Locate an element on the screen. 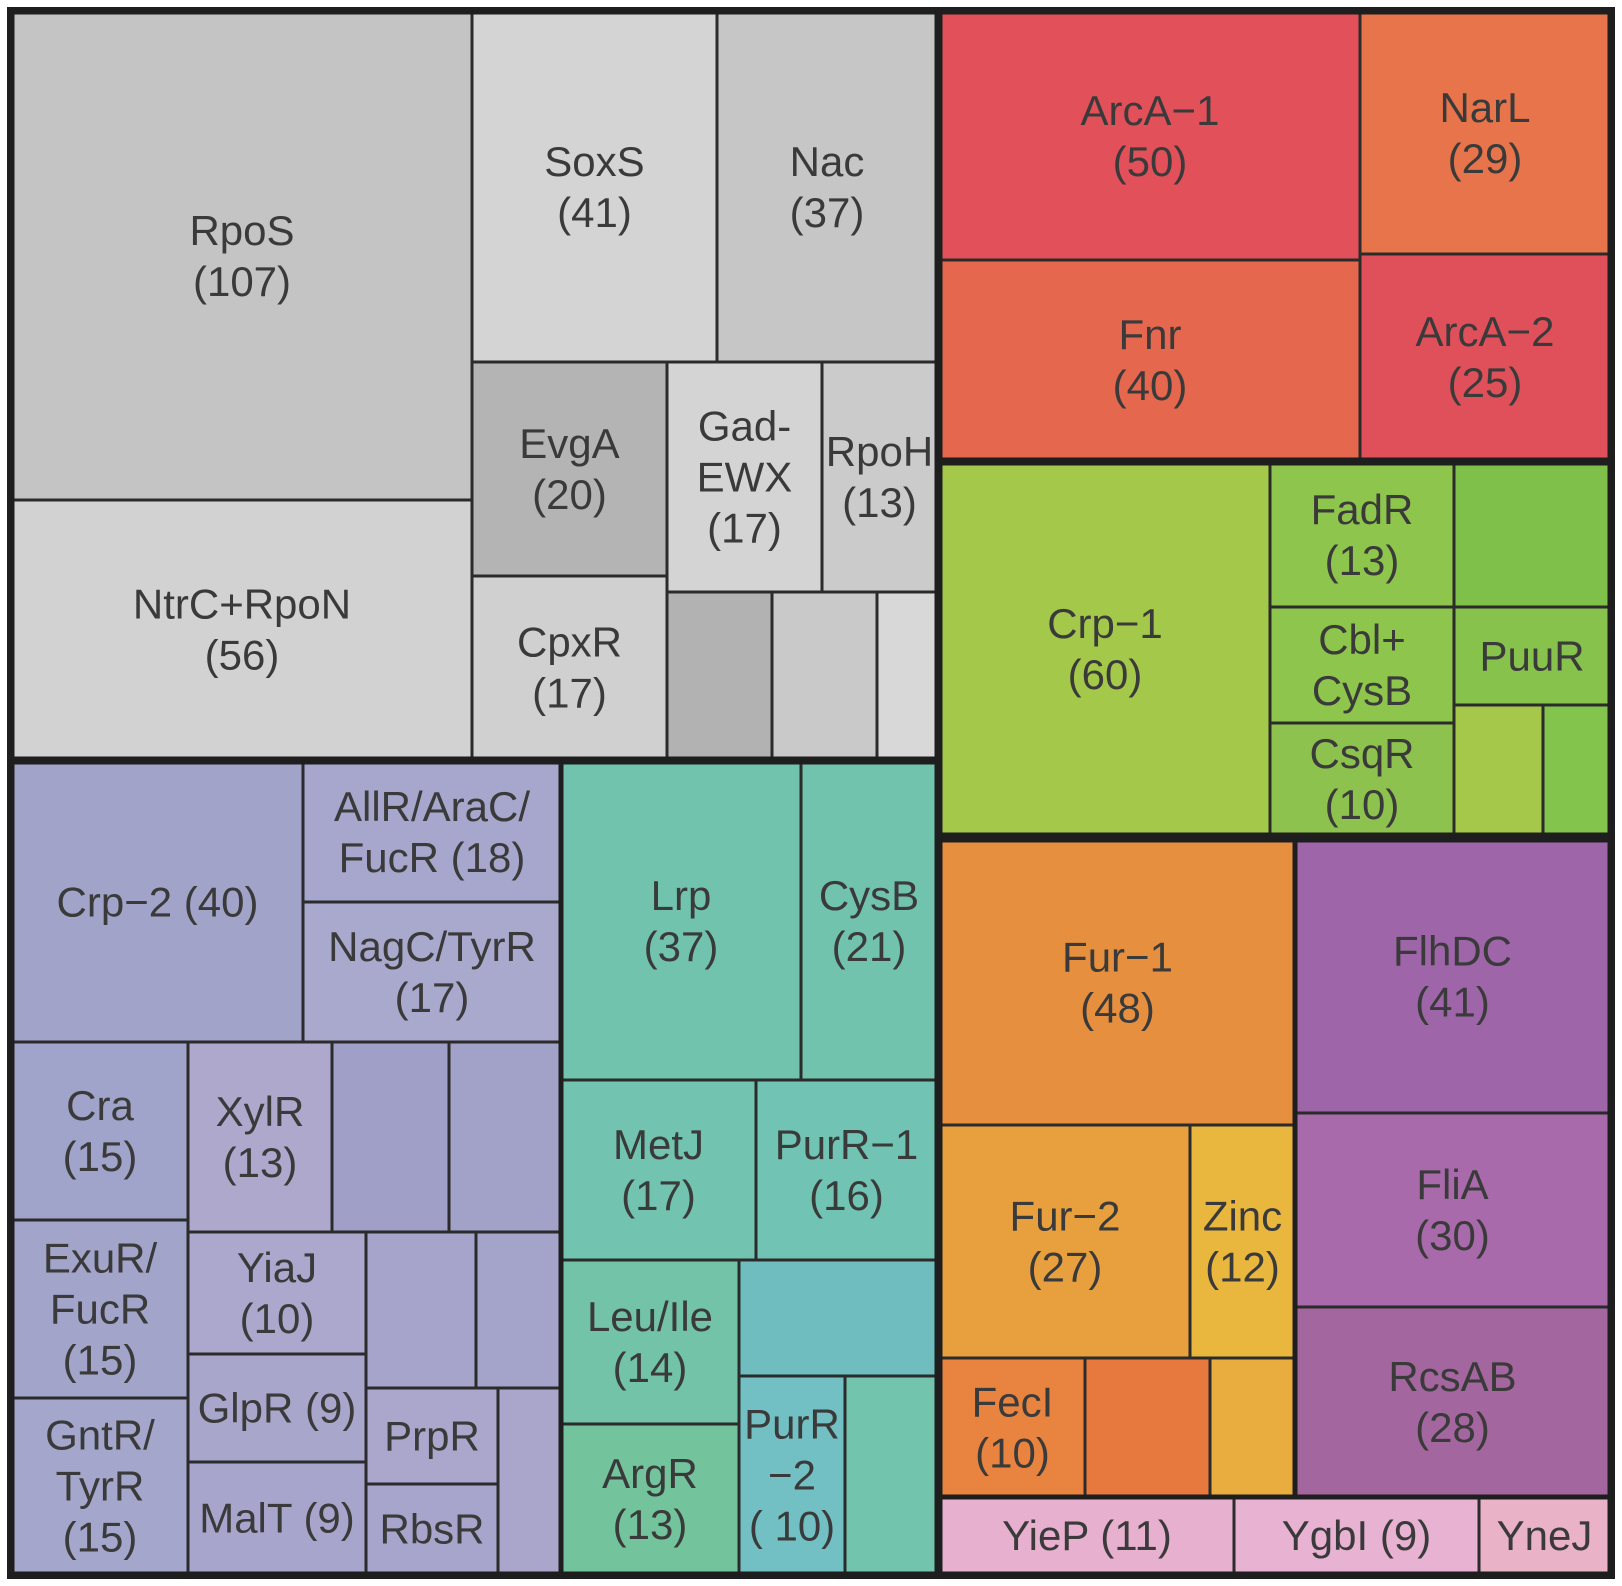 This screenshot has height=1586, width=1622. label-line: MalT (9) is located at coordinates (277, 1518).